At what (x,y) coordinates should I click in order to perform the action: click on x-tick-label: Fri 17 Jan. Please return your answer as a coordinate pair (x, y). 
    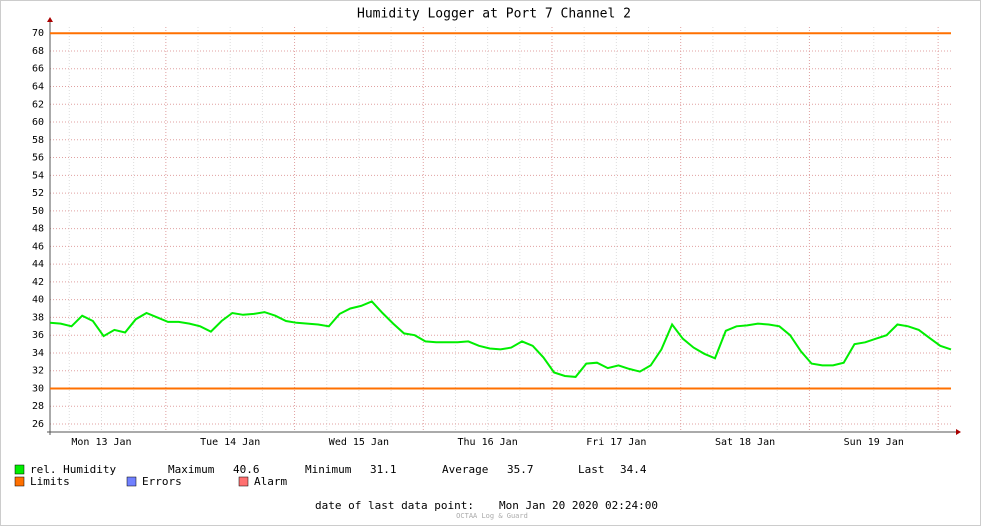
    Looking at the image, I should click on (616, 442).